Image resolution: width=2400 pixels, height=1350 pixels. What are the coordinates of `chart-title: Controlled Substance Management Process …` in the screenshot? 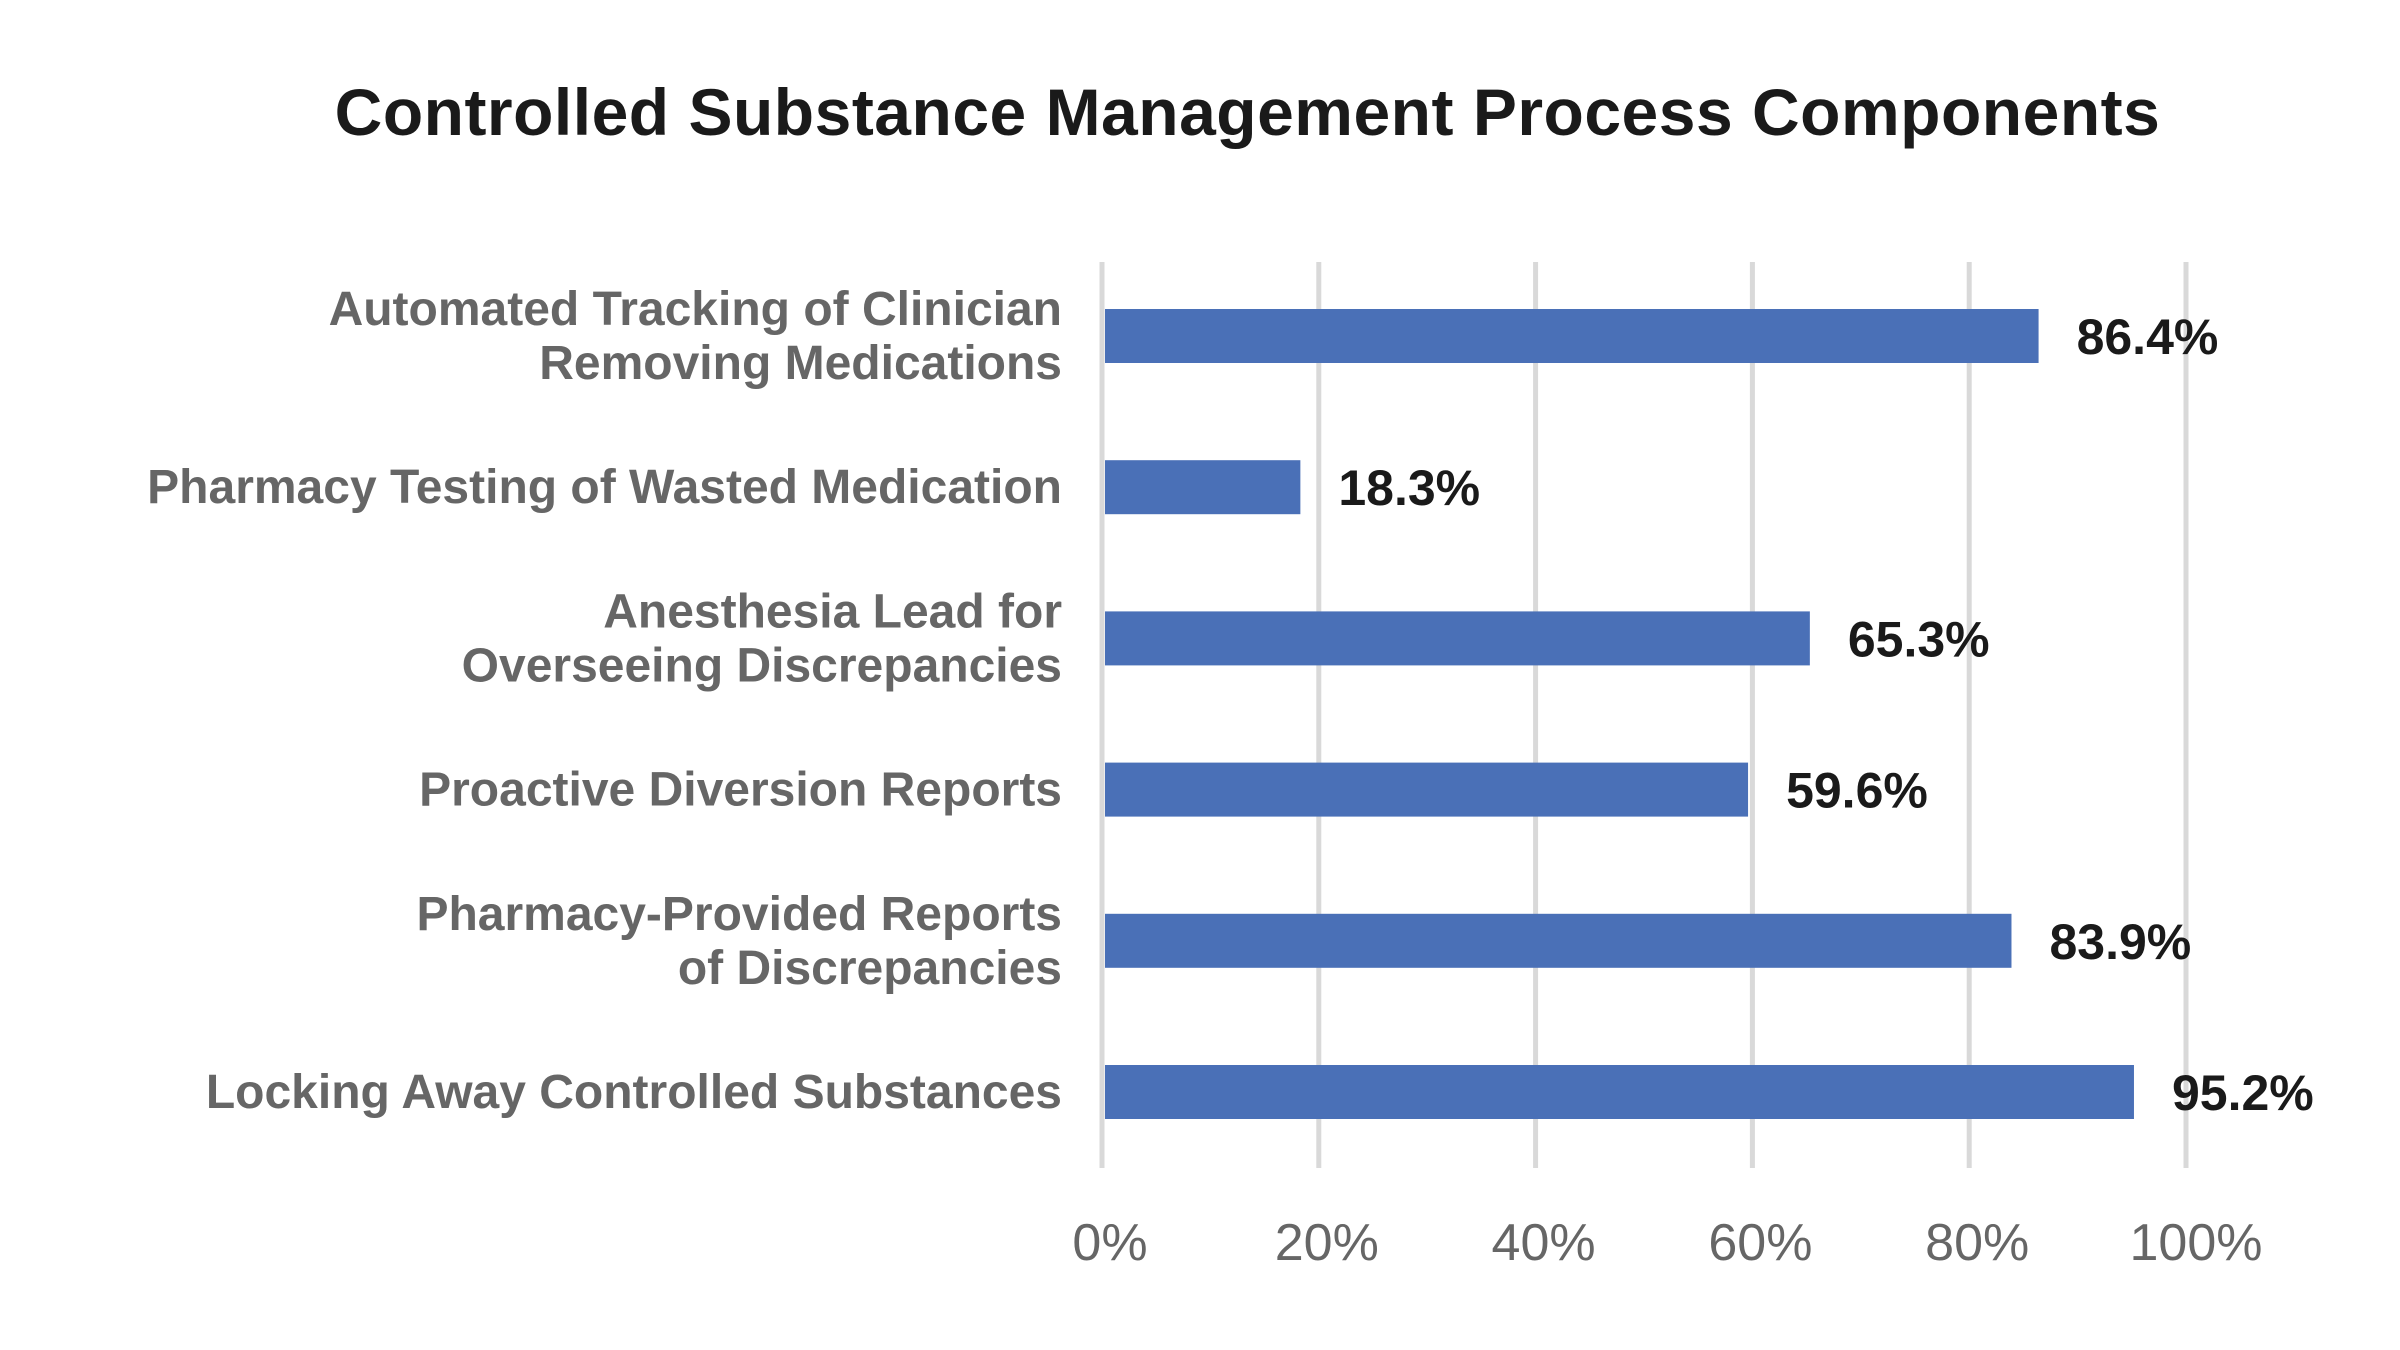 It's located at (1247, 112).